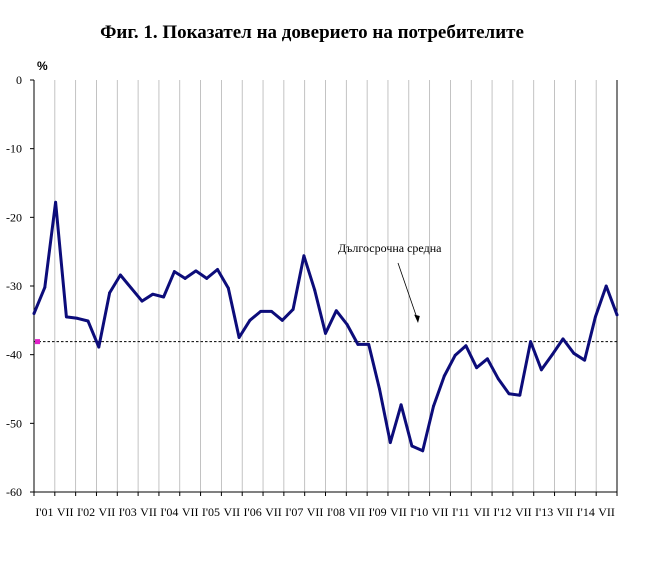  What do you see at coordinates (37, 342) in the screenshot?
I see `reference-marker` at bounding box center [37, 342].